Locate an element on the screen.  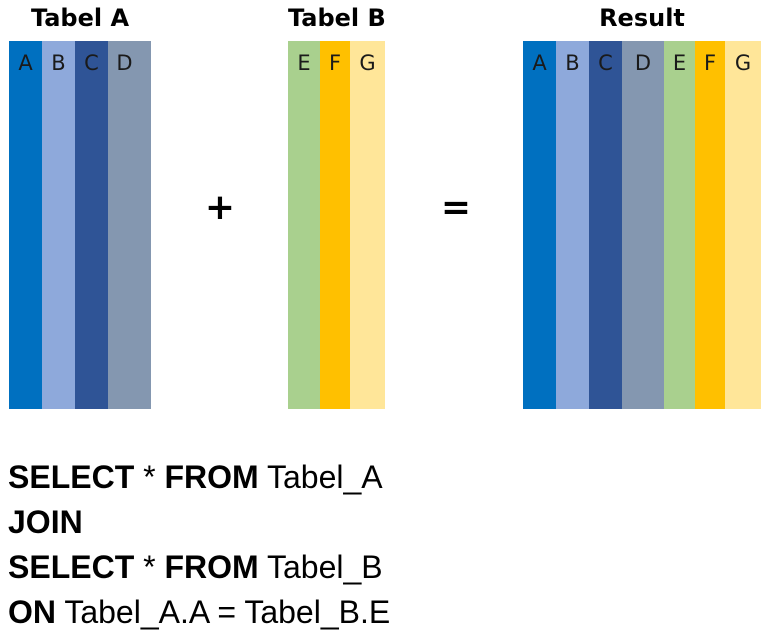
table-b-column-e: E is located at coordinates (304, 225).